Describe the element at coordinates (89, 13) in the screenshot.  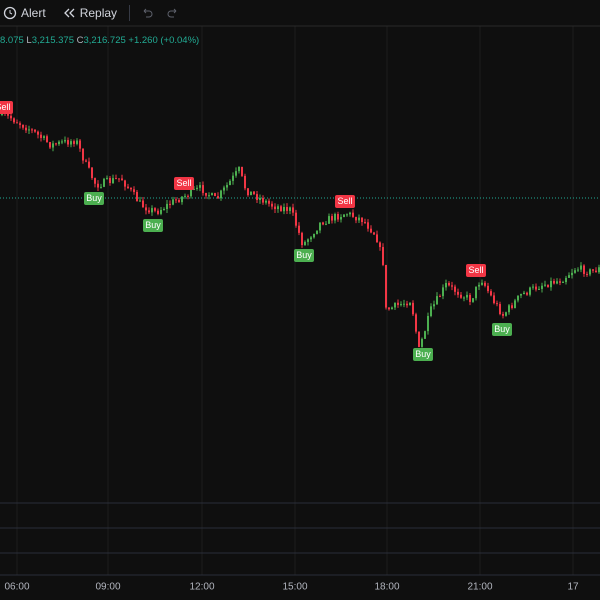
I see `replay-button: Replay` at that location.